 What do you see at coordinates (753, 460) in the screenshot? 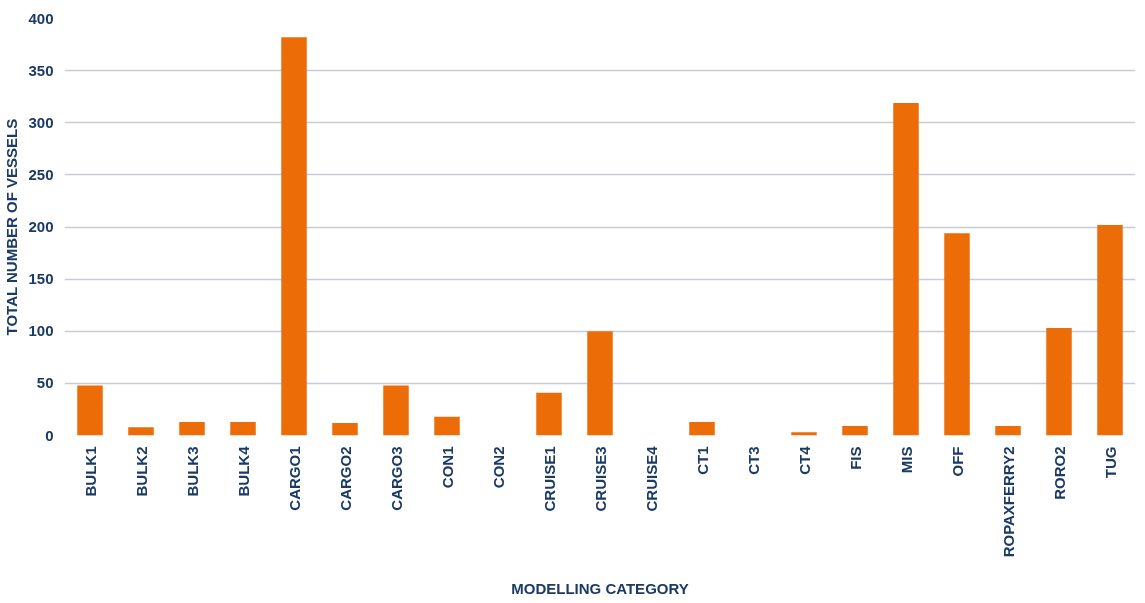
I see `x-tick-label: CT3` at bounding box center [753, 460].